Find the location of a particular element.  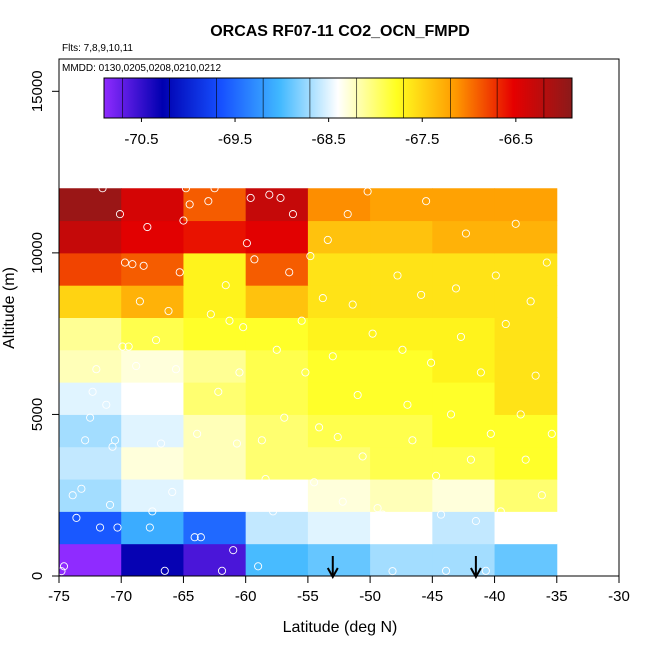

flights-annotation: Flts: 7,8,9,10,11 is located at coordinates (97, 48).